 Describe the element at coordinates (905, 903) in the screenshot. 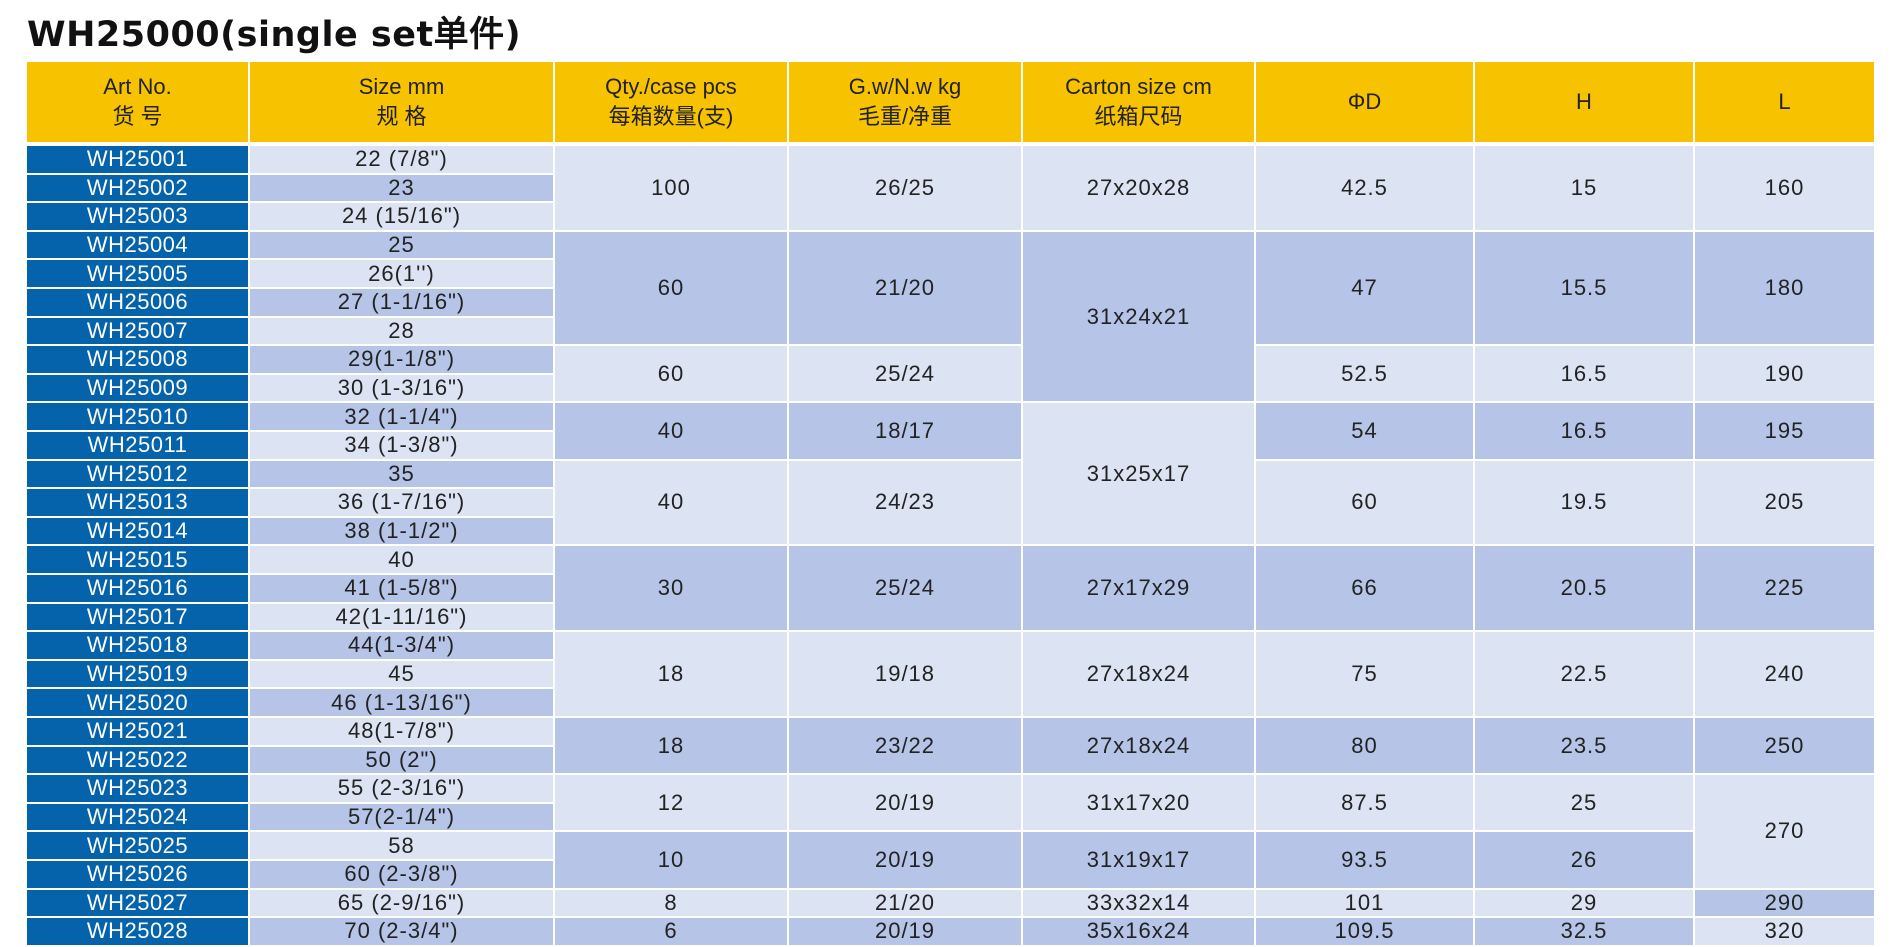

I see `gw-cell: 21/20` at that location.